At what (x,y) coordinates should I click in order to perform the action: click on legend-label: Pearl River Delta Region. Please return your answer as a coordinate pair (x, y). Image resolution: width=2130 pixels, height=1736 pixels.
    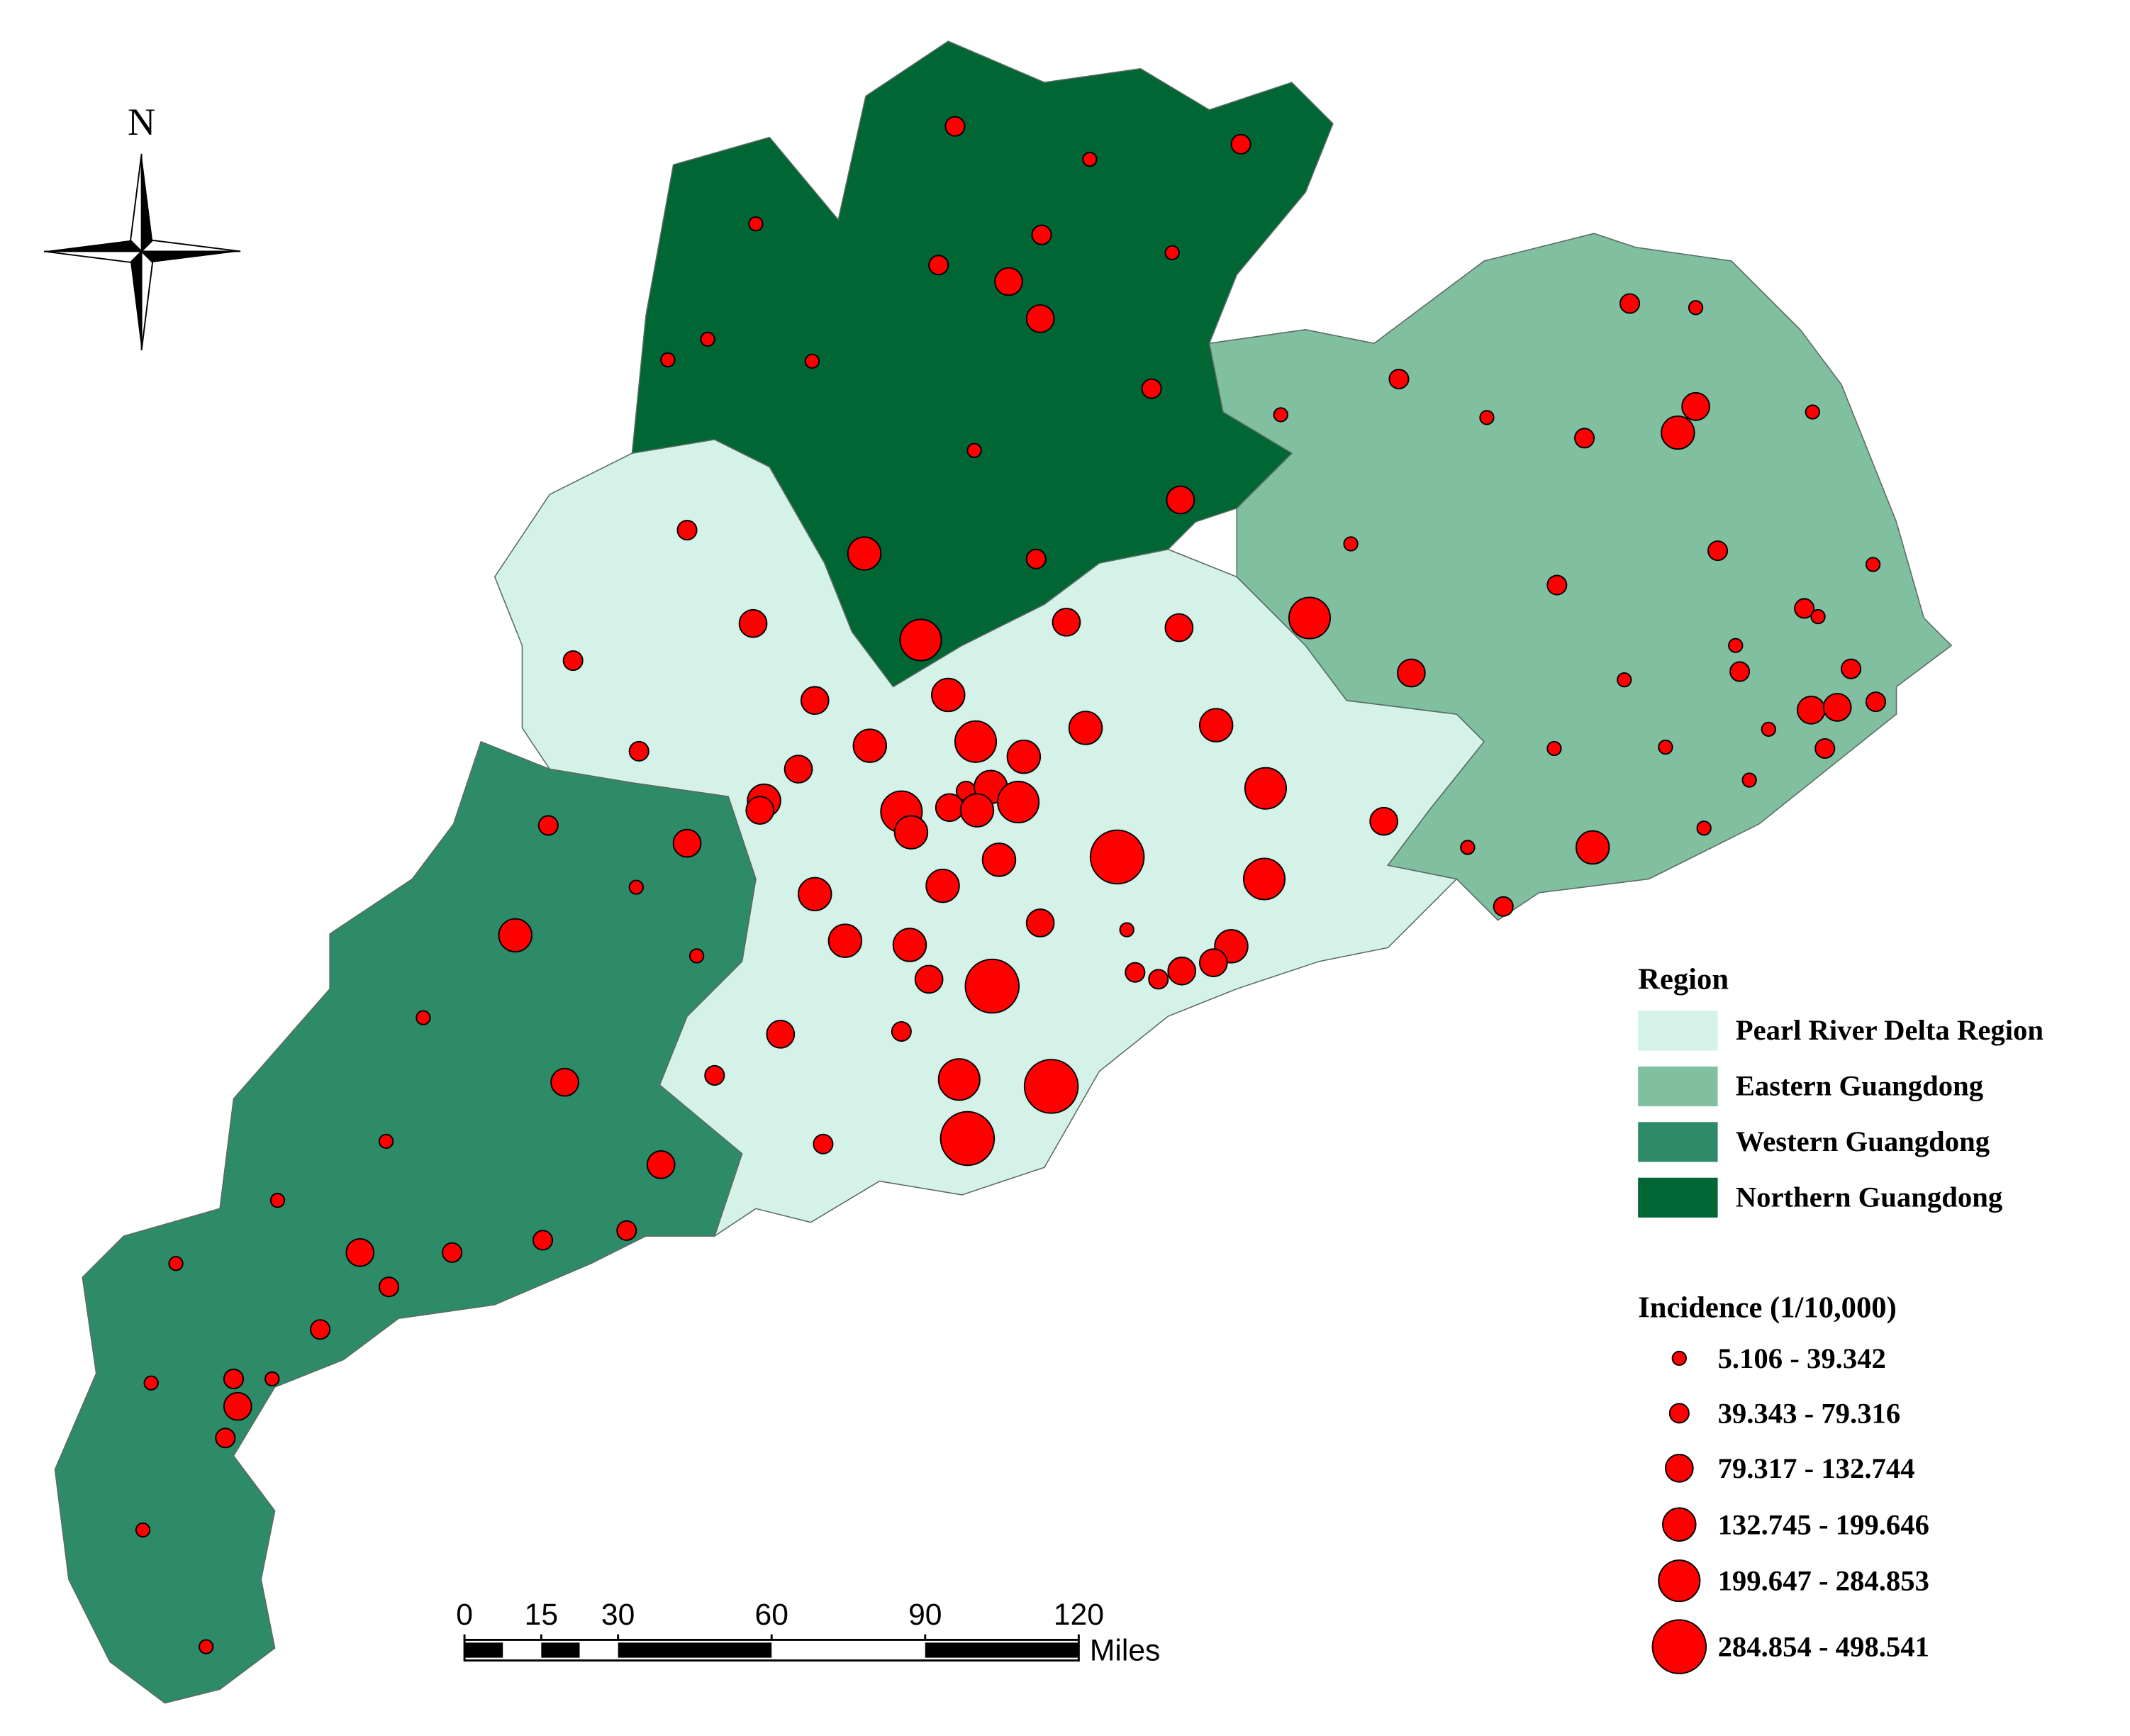
    Looking at the image, I should click on (1890, 1030).